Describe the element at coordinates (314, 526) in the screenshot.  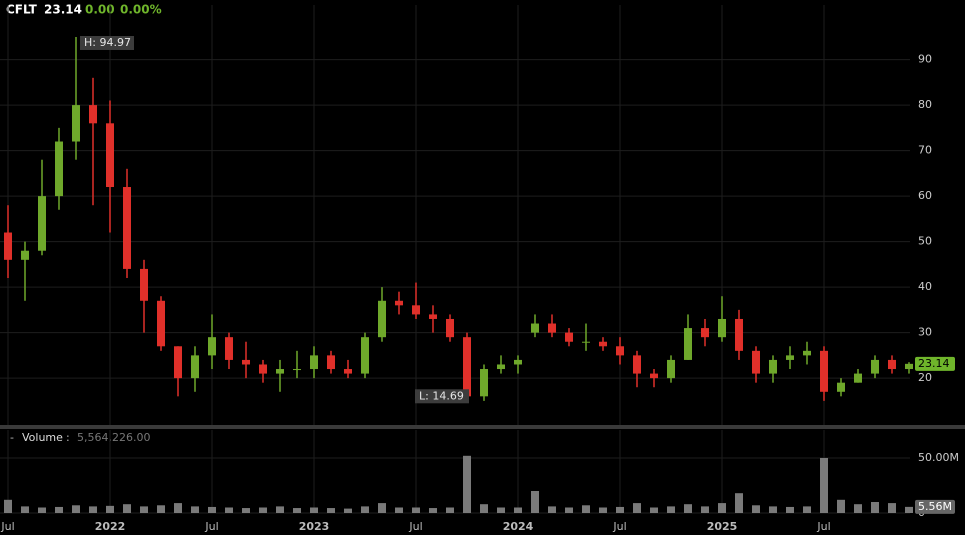
I see `x-tick-label: 2023` at that location.